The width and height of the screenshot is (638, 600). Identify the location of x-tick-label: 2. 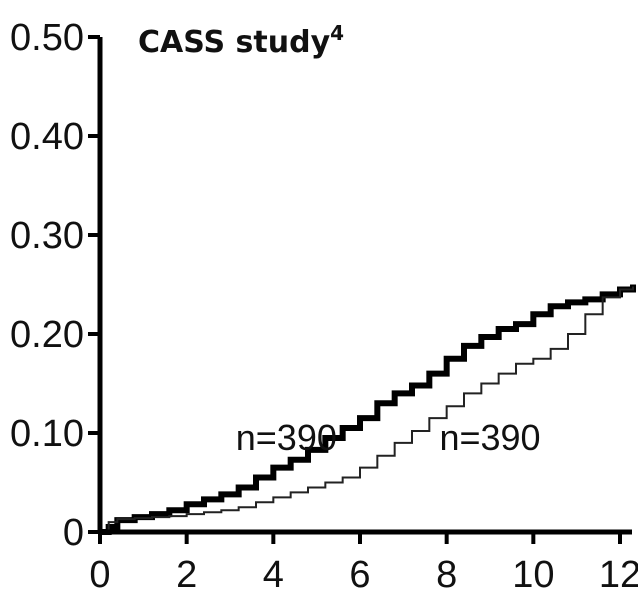
(186, 575).